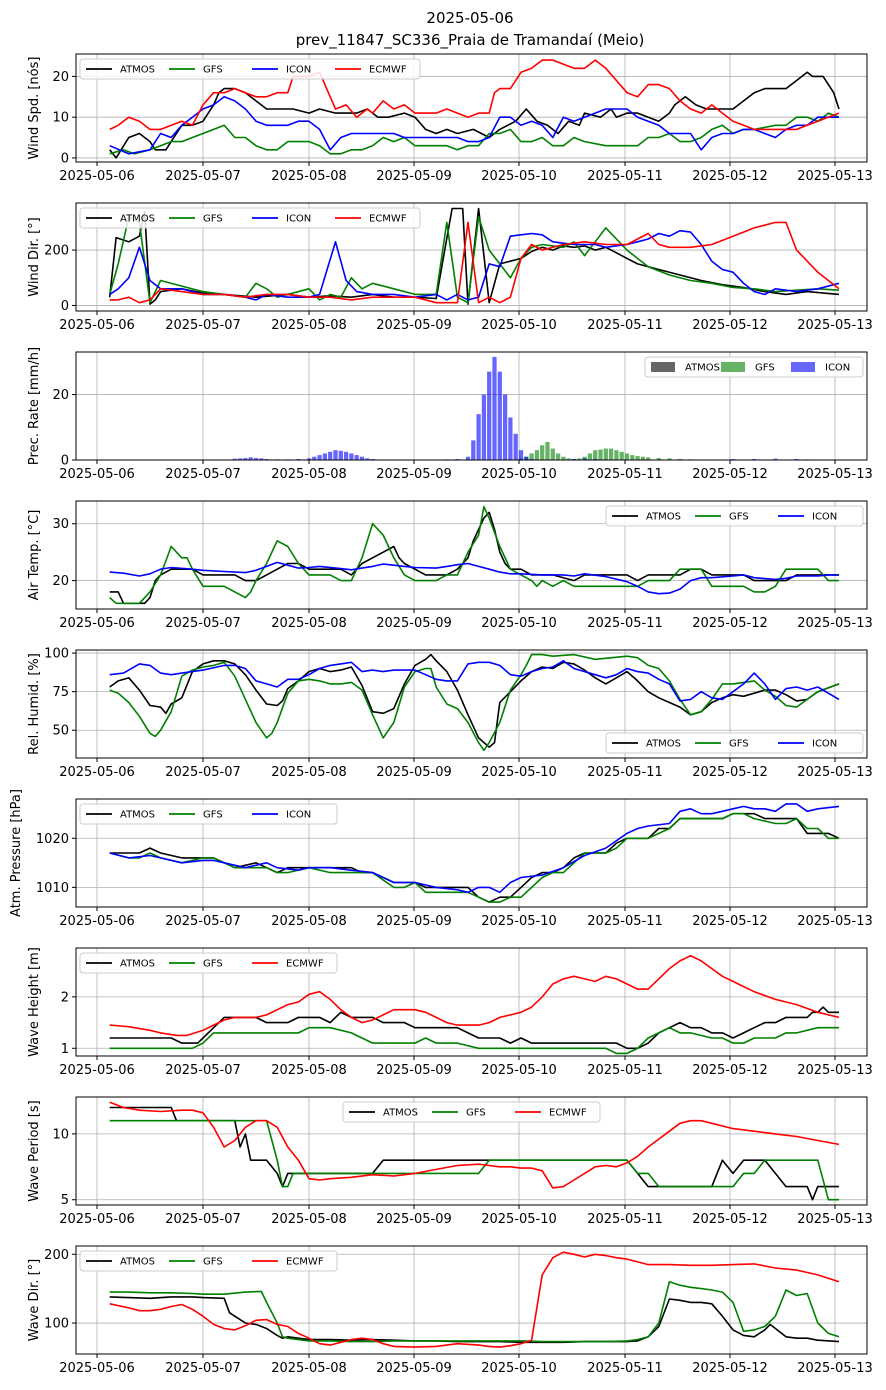 This screenshot has width=886, height=1390. What do you see at coordinates (34, 555) in the screenshot?
I see `y-axis-label: Air Temp. [°C]` at bounding box center [34, 555].